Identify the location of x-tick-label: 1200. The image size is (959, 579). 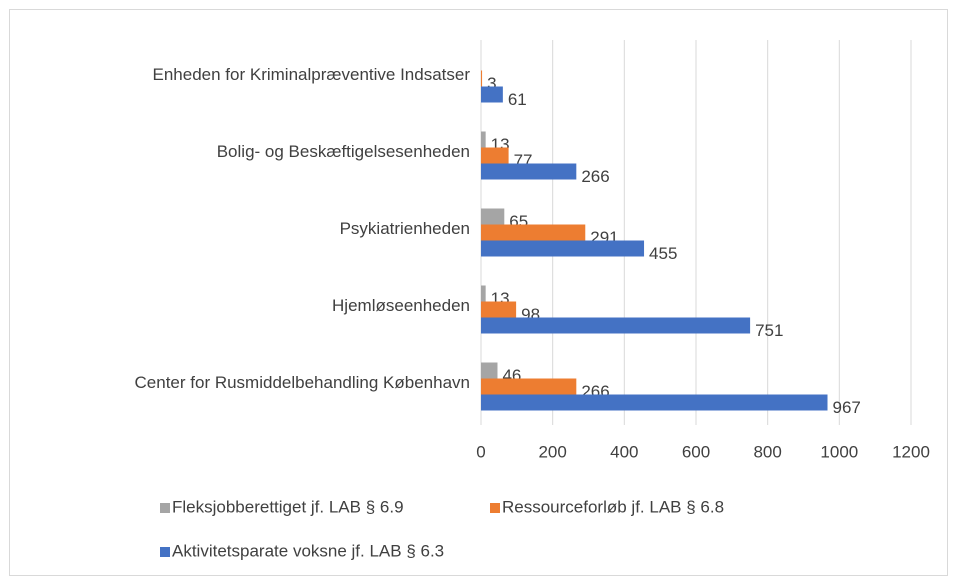
(911, 451).